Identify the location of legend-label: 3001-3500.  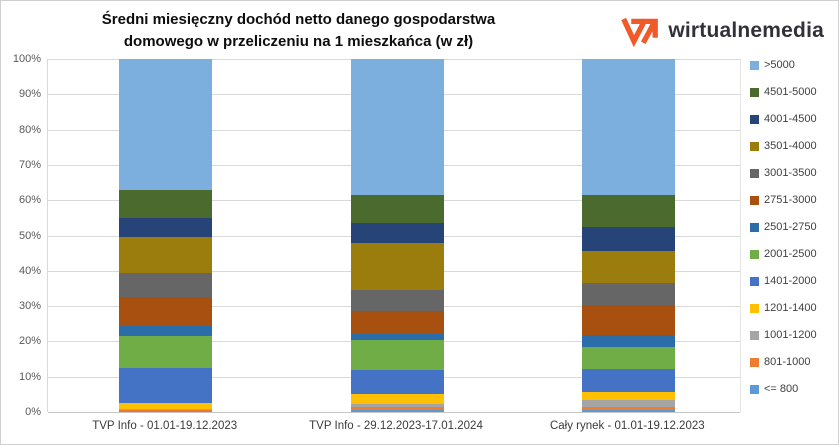
(790, 173).